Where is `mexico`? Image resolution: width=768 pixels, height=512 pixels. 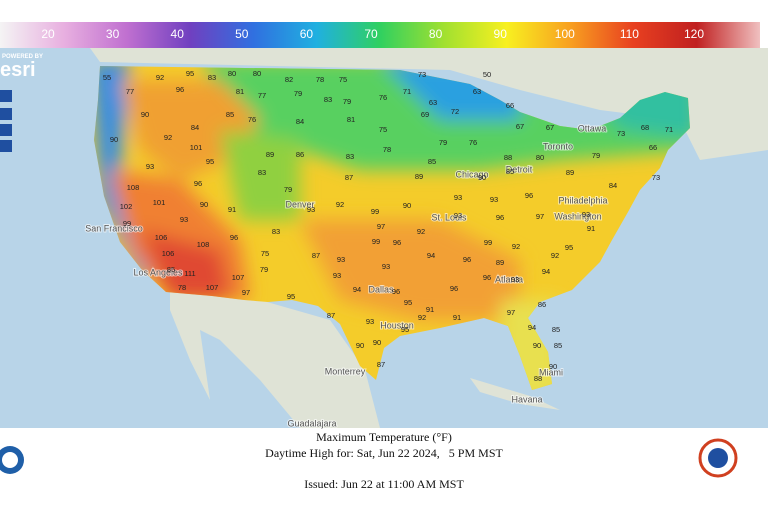 mexico is located at coordinates (275, 359).